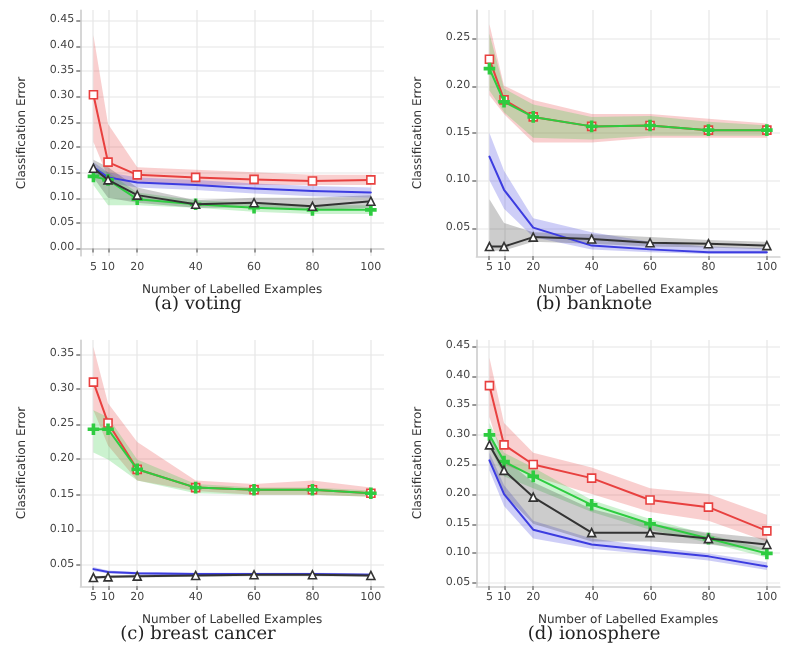 The image size is (792, 658). Describe the element at coordinates (594, 635) in the screenshot. I see `text: (d) ionosphere` at that location.